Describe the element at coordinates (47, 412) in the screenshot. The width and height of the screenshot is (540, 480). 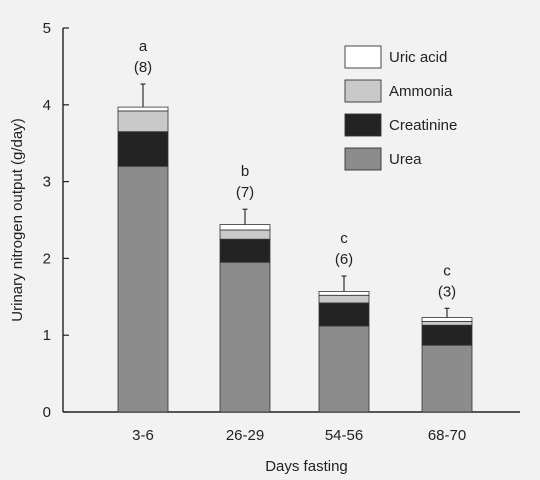
I see `y-tick-label: 0` at that location.